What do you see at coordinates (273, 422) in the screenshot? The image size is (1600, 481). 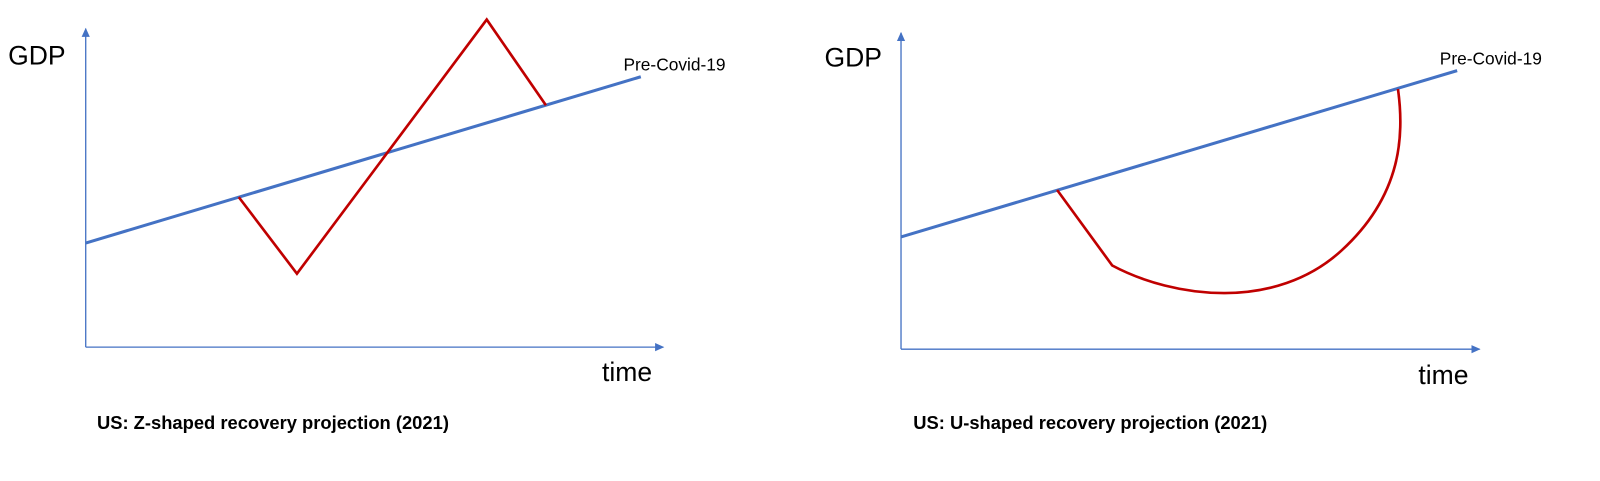 I see `caption: US: Z-shaped recovery projection (2021)` at bounding box center [273, 422].